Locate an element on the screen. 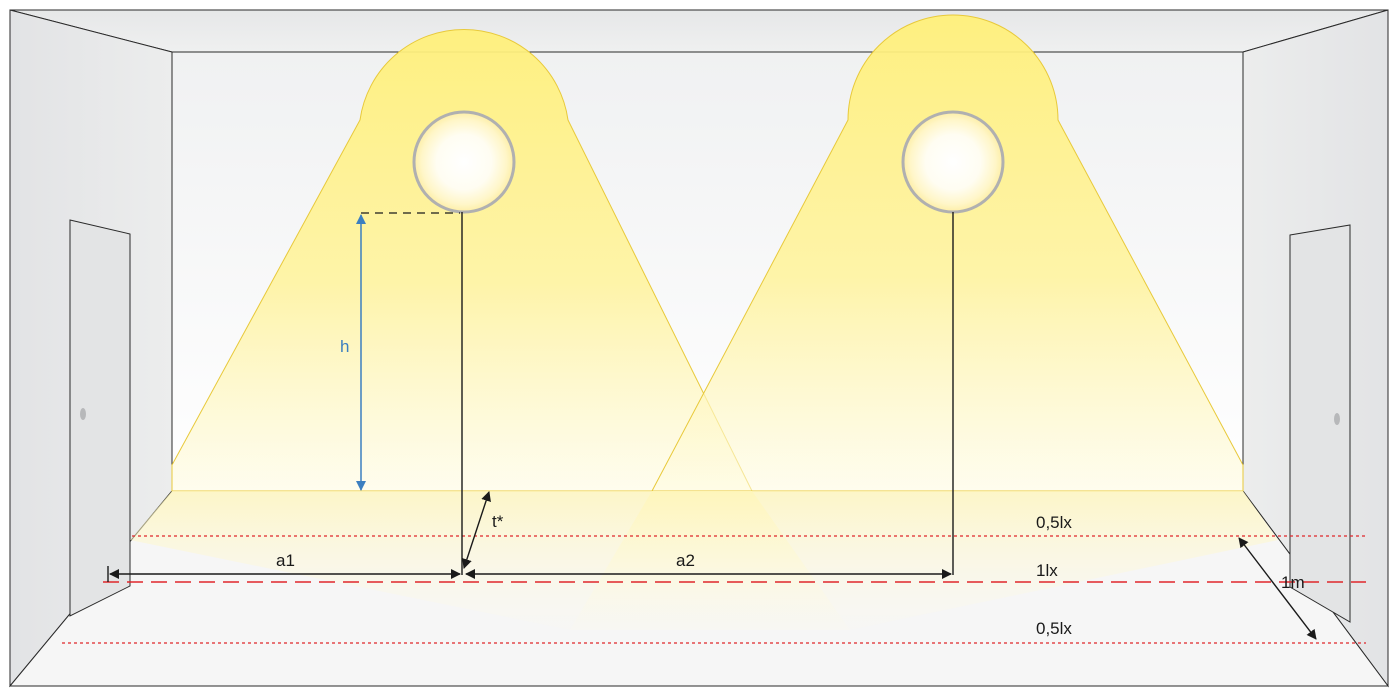 The height and width of the screenshot is (696, 1398). luminaire-left is located at coordinates (464, 162).